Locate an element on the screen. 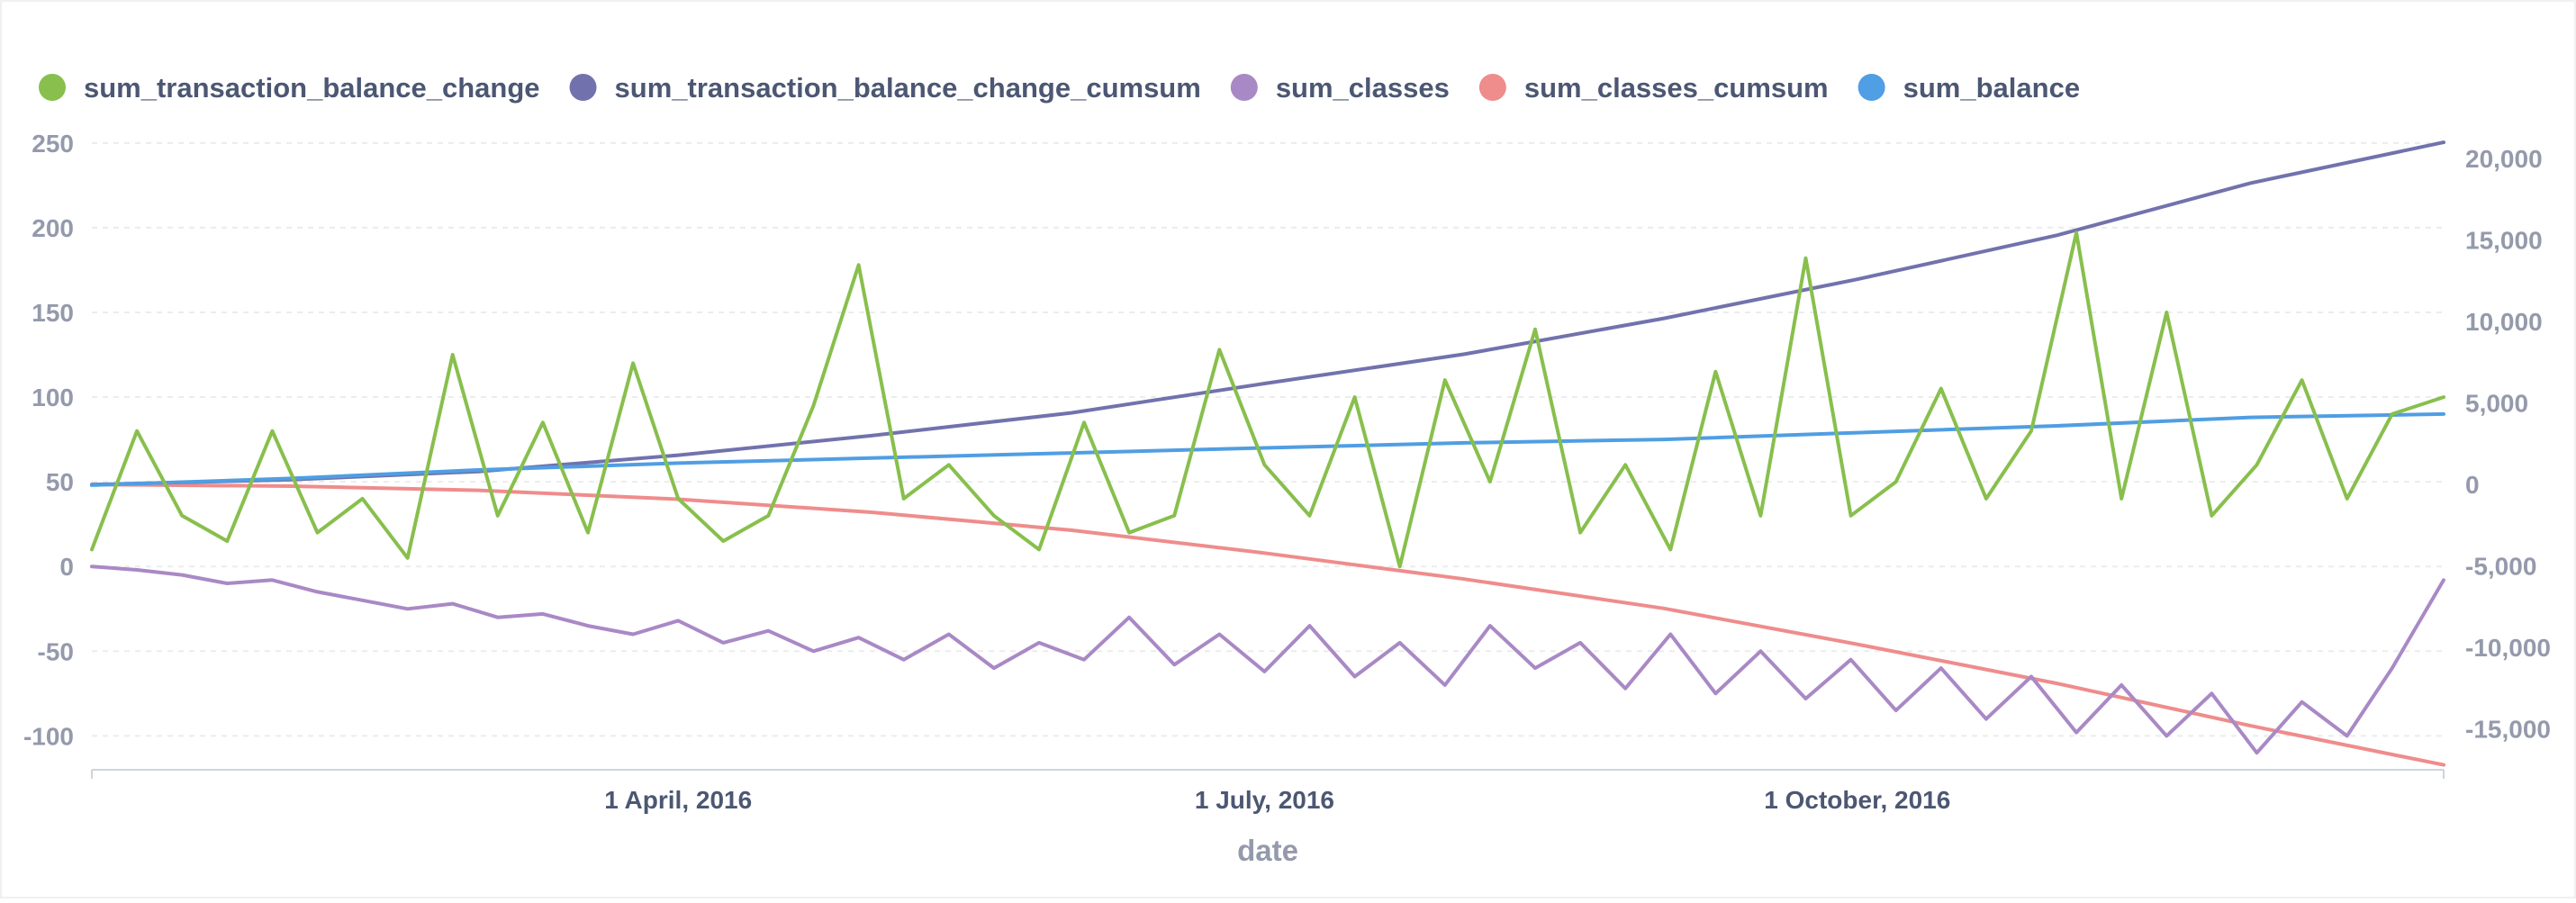 The image size is (2576, 903). y-right-tick-label: 5,000 is located at coordinates (2496, 404).